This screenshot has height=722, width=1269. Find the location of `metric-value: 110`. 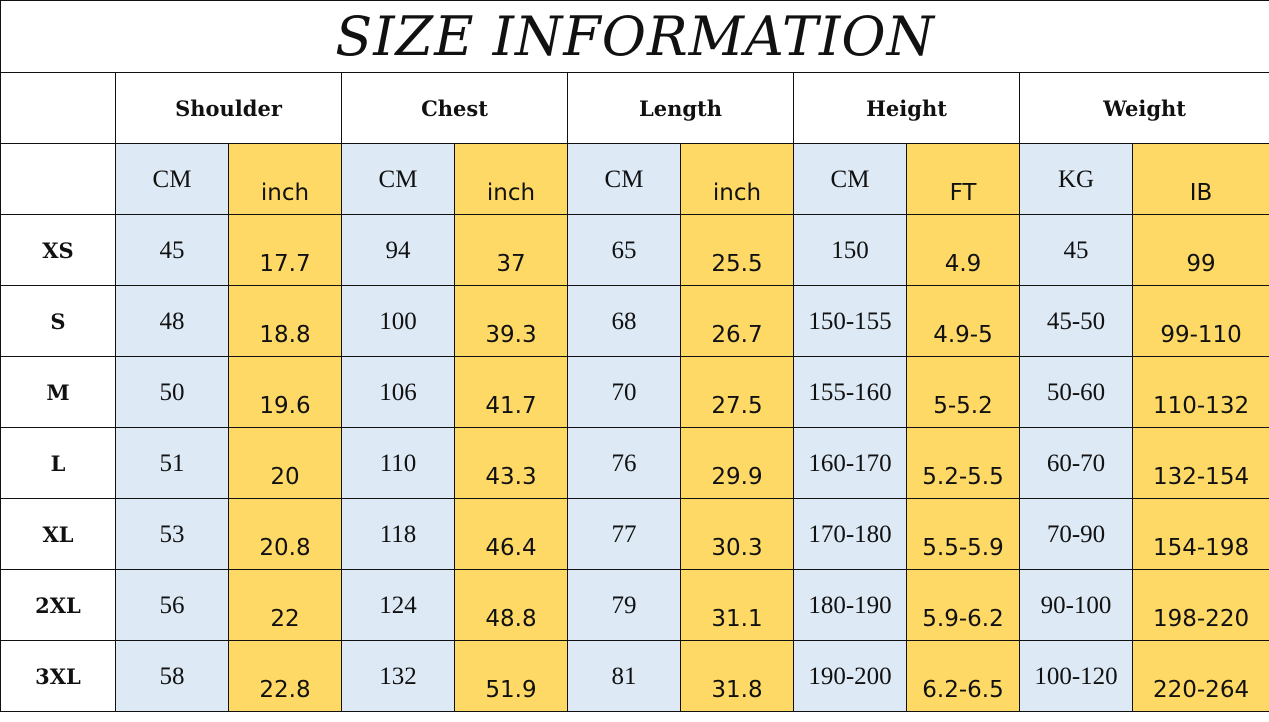

metric-value: 110 is located at coordinates (398, 463).